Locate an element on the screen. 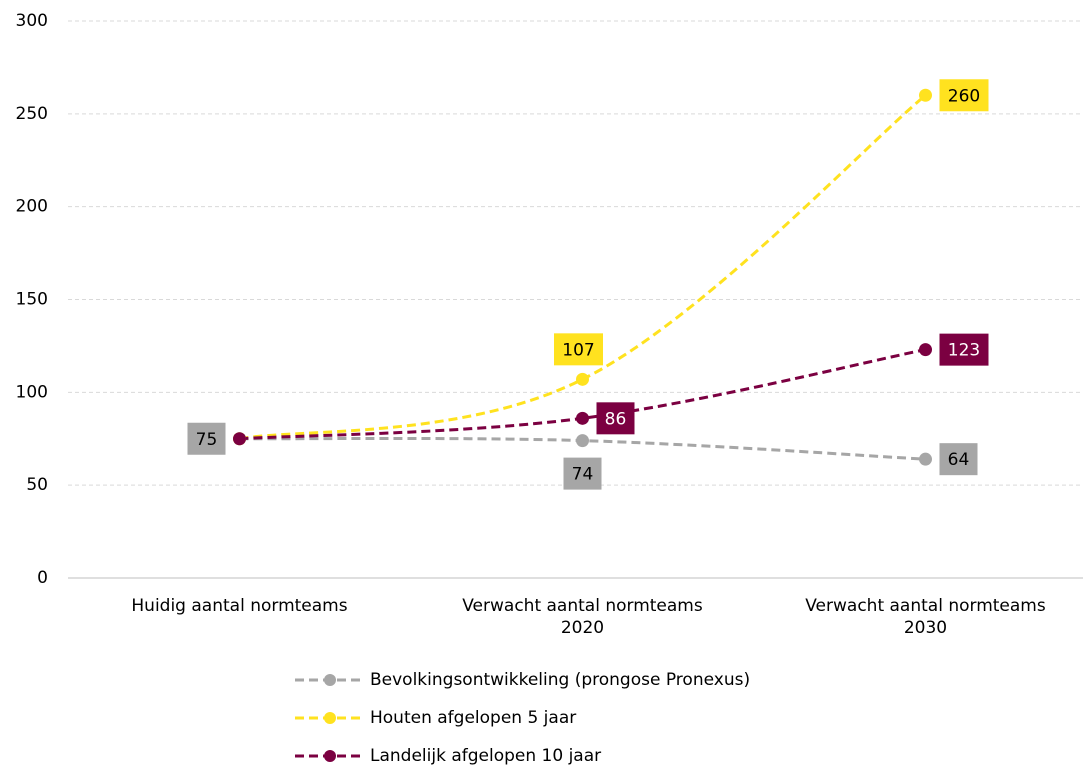 The width and height of the screenshot is (1086, 772). y-tick-label: 300 is located at coordinates (32, 21).